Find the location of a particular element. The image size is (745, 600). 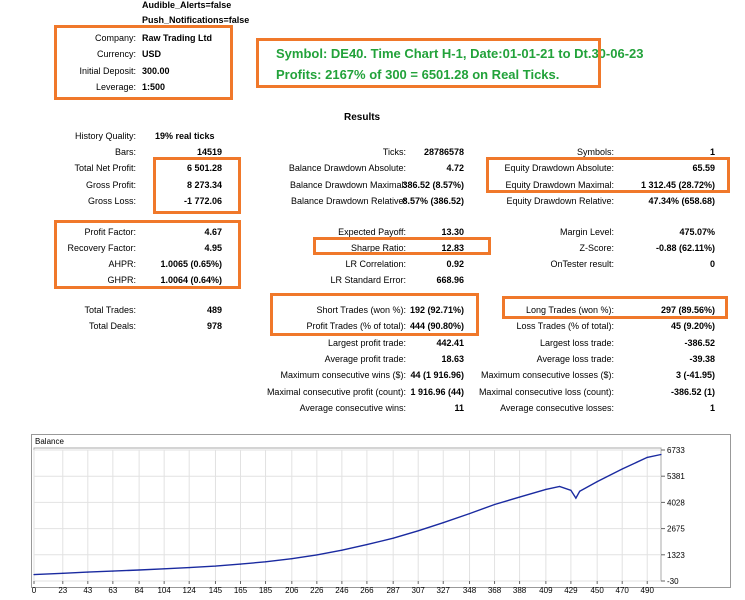

chart-title-strip is located at coordinates (347, 441).